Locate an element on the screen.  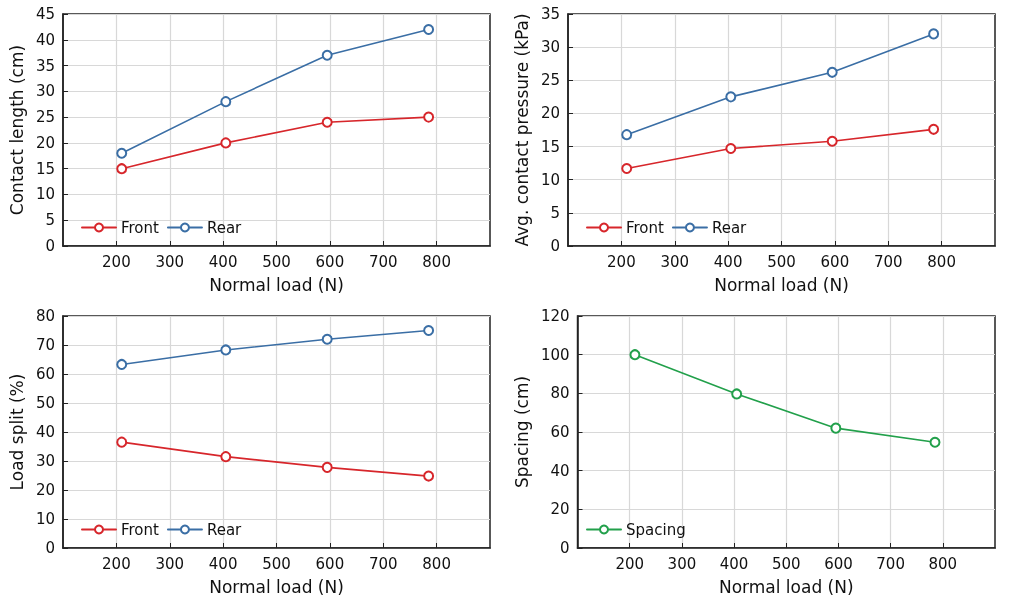
legend-label: Spacing is located at coordinates (656, 529).